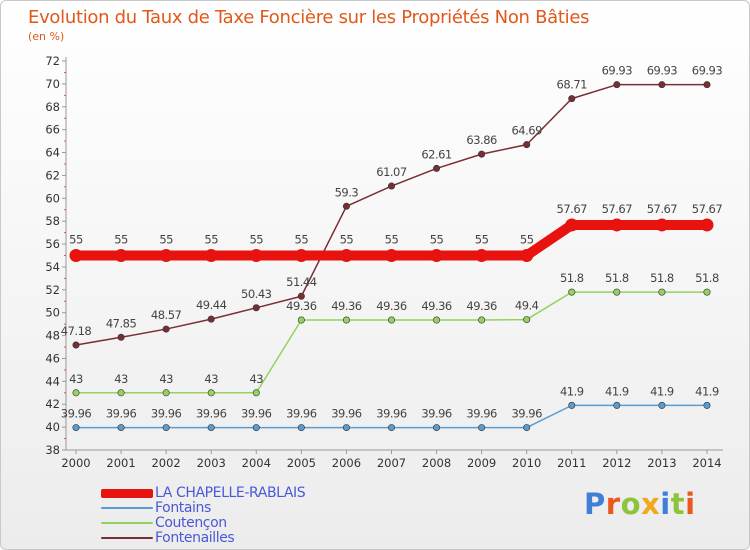 This screenshot has height=550, width=750. What do you see at coordinates (52, 427) in the screenshot?
I see `y-tick-label: 40` at bounding box center [52, 427].